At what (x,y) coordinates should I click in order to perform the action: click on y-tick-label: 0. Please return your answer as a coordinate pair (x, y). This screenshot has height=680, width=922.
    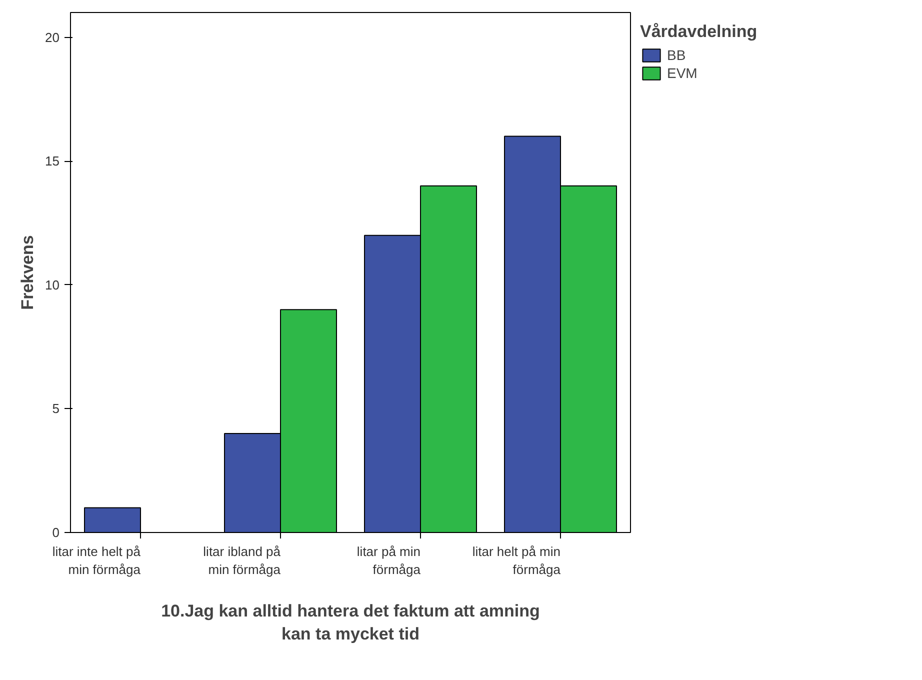
    Looking at the image, I should click on (56, 532).